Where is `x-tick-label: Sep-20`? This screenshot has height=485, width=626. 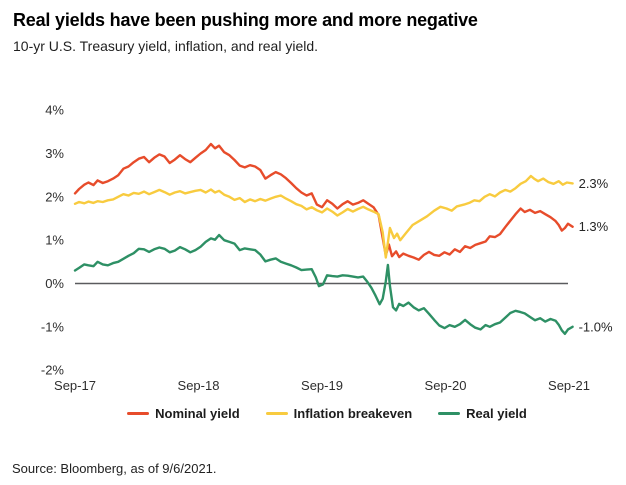 x-tick-label: Sep-20 is located at coordinates (446, 385).